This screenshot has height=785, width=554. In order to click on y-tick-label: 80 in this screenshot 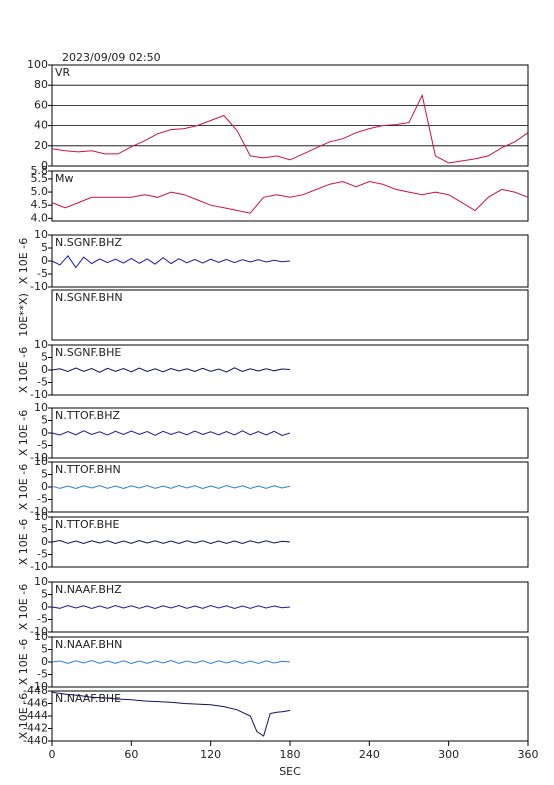, I will do `click(41, 84)`.